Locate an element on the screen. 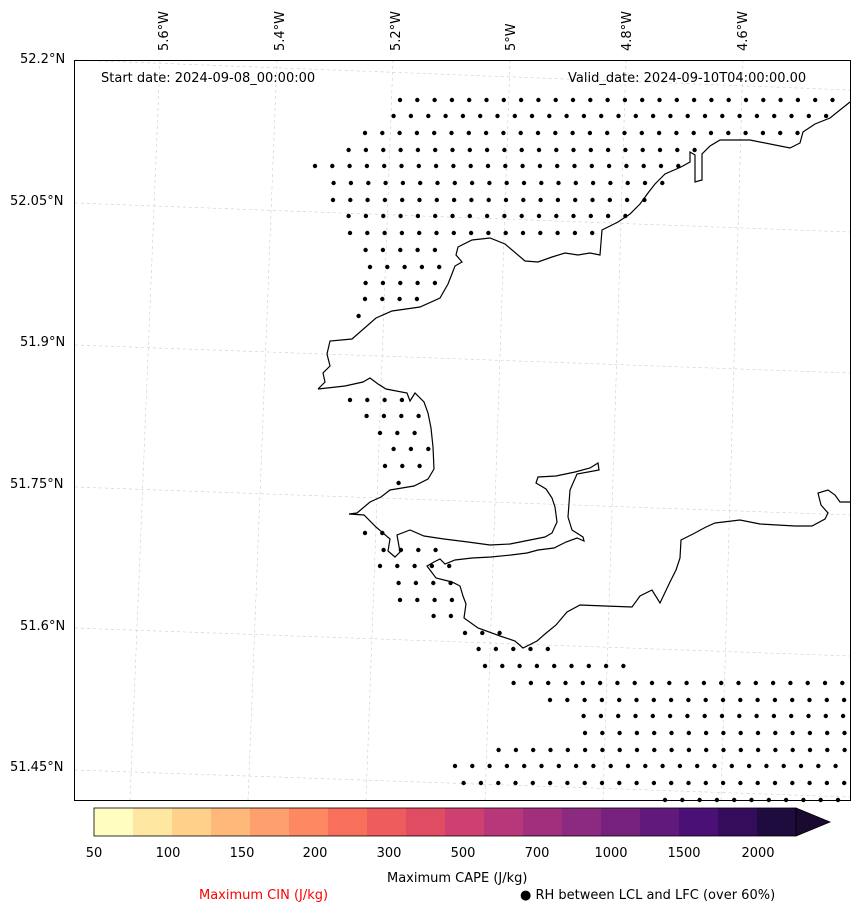  colorbar-tick: 100 is located at coordinates (168, 853).